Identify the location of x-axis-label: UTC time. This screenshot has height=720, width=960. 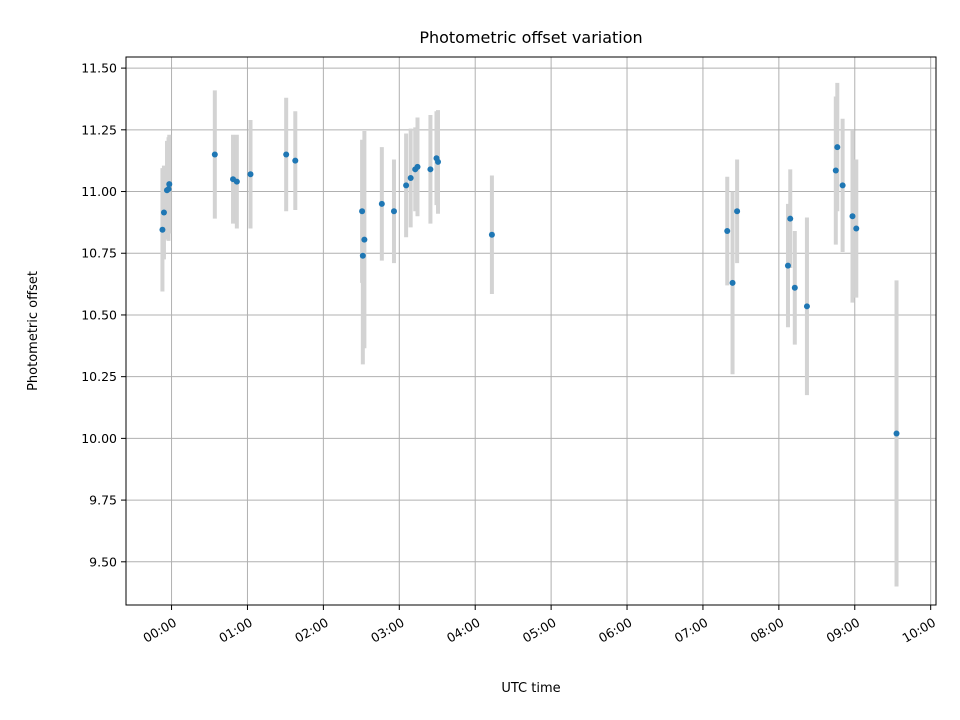
(530, 688).